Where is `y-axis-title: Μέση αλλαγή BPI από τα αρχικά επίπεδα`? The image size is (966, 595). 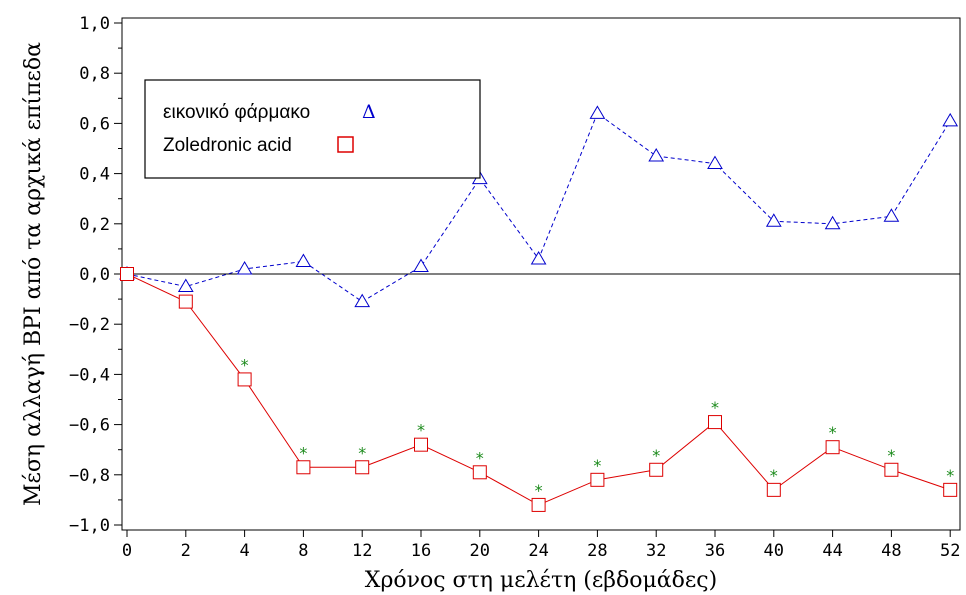
y-axis-title: Μέση αλλαγή BPI από τα αρχικά επίπεδα is located at coordinates (33, 274).